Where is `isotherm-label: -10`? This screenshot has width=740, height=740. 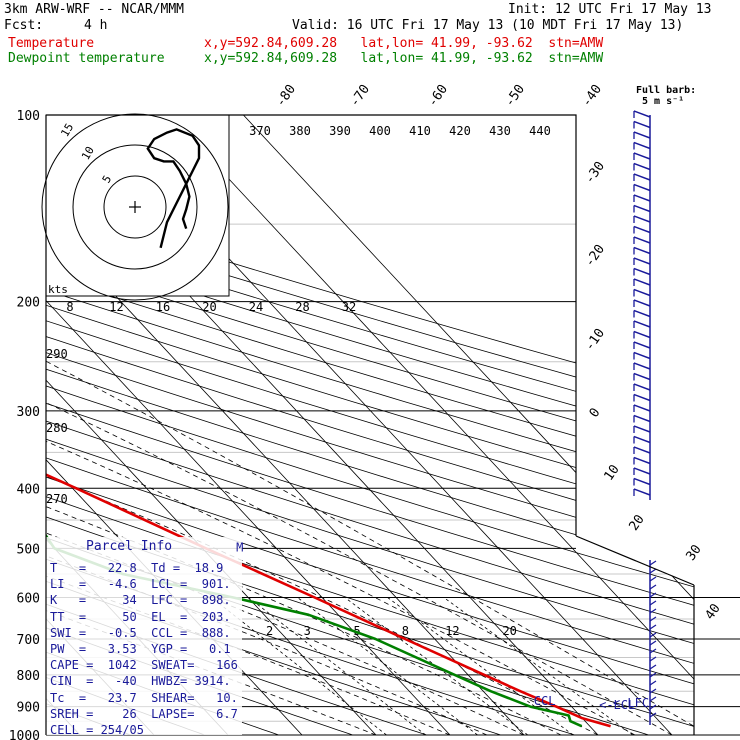
isotherm-label: -10 is located at coordinates (595, 340).